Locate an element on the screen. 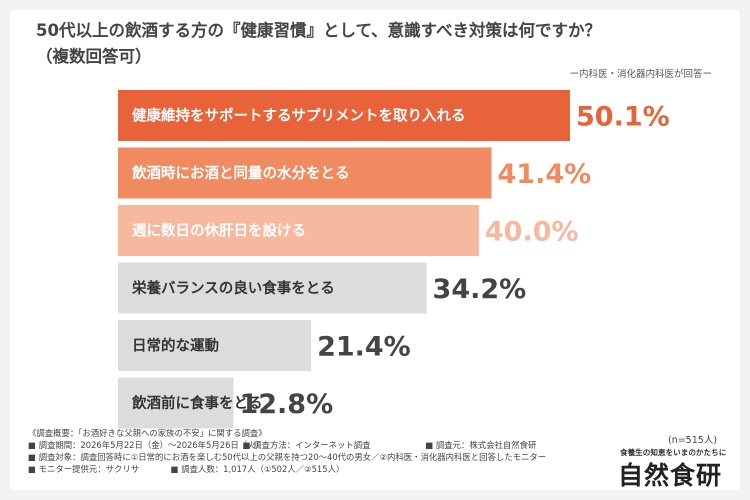  value-label: 50.1% is located at coordinates (623, 117).